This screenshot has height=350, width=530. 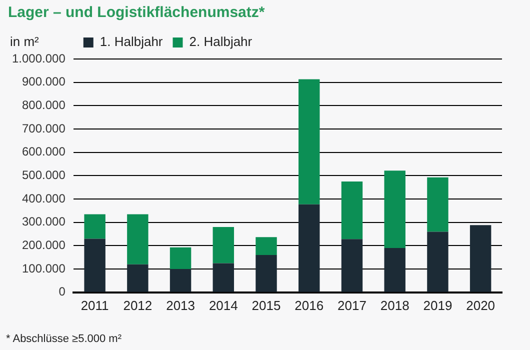 What do you see at coordinates (44, 245) in the screenshot?
I see `y-tick-label: 200.000` at bounding box center [44, 245].